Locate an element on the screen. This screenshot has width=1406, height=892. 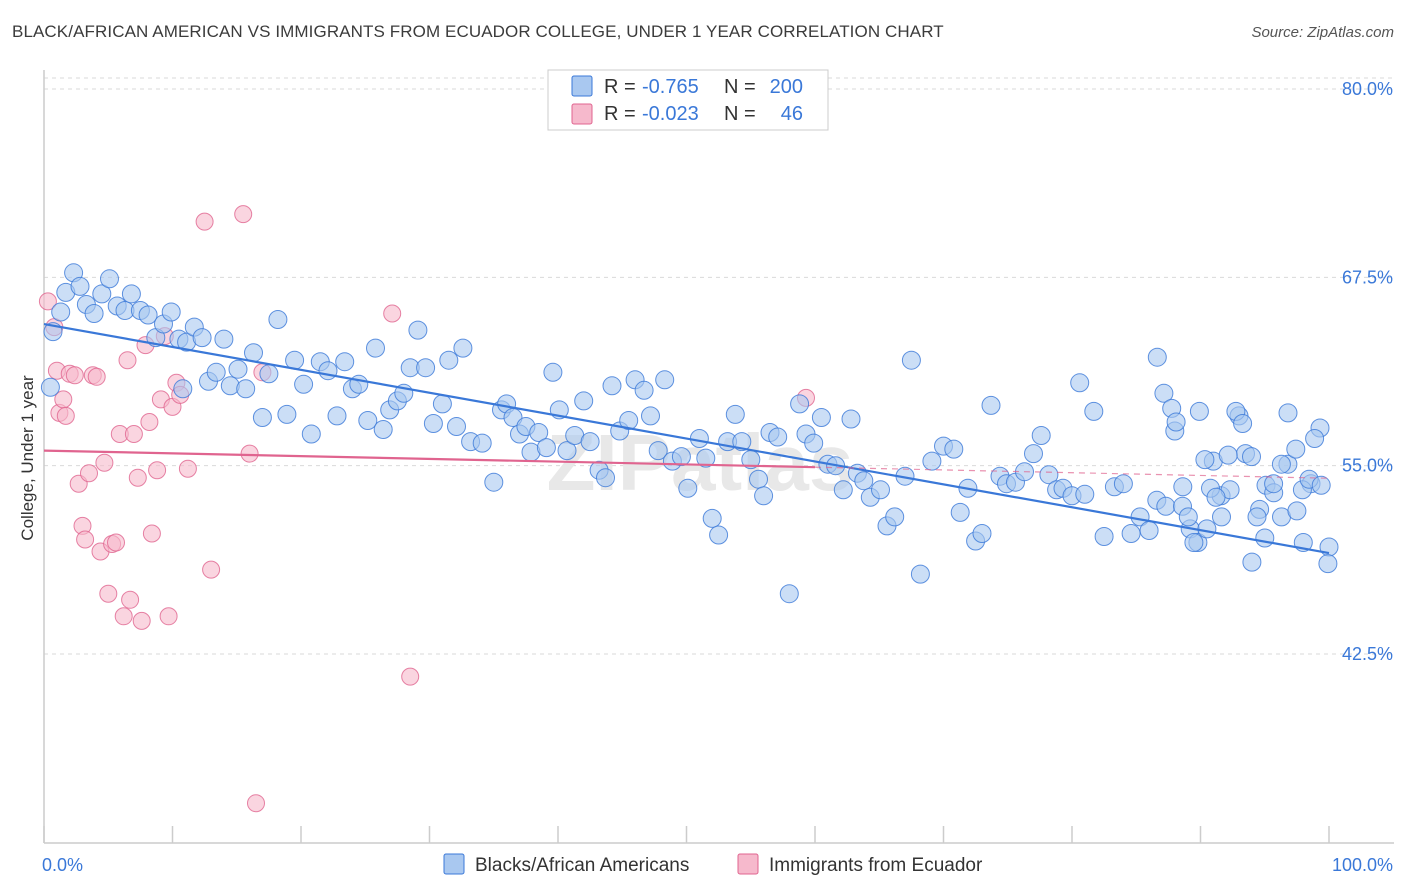
y-tick-labels: 42.5% 55.0% 67.5% 80.0% is located at coordinates (1367, 371).